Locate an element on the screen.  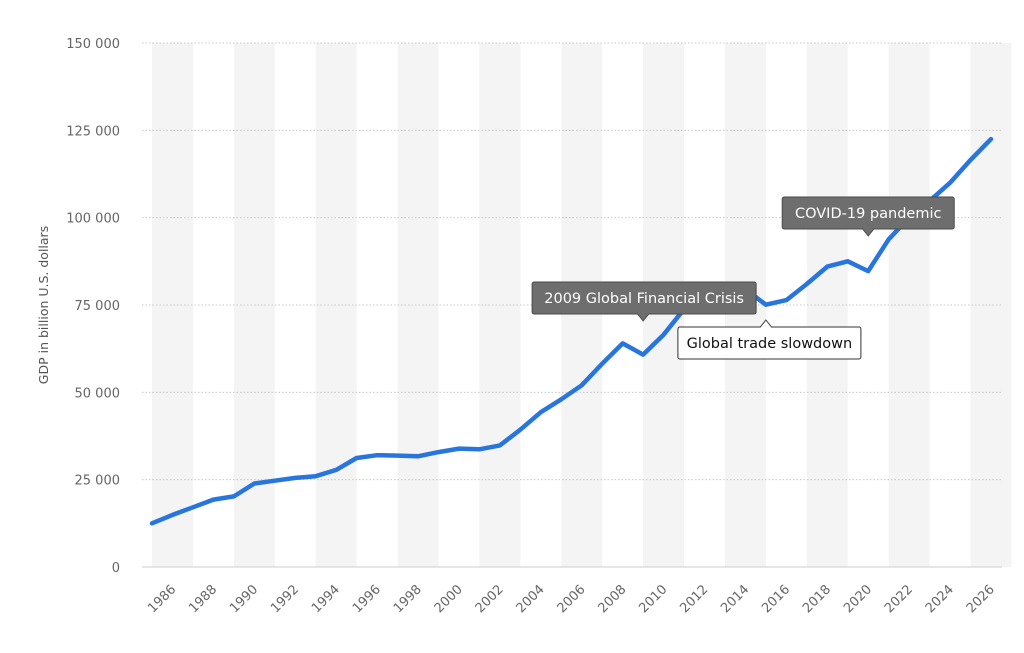
x-tick-label: 1990 is located at coordinates (244, 599).